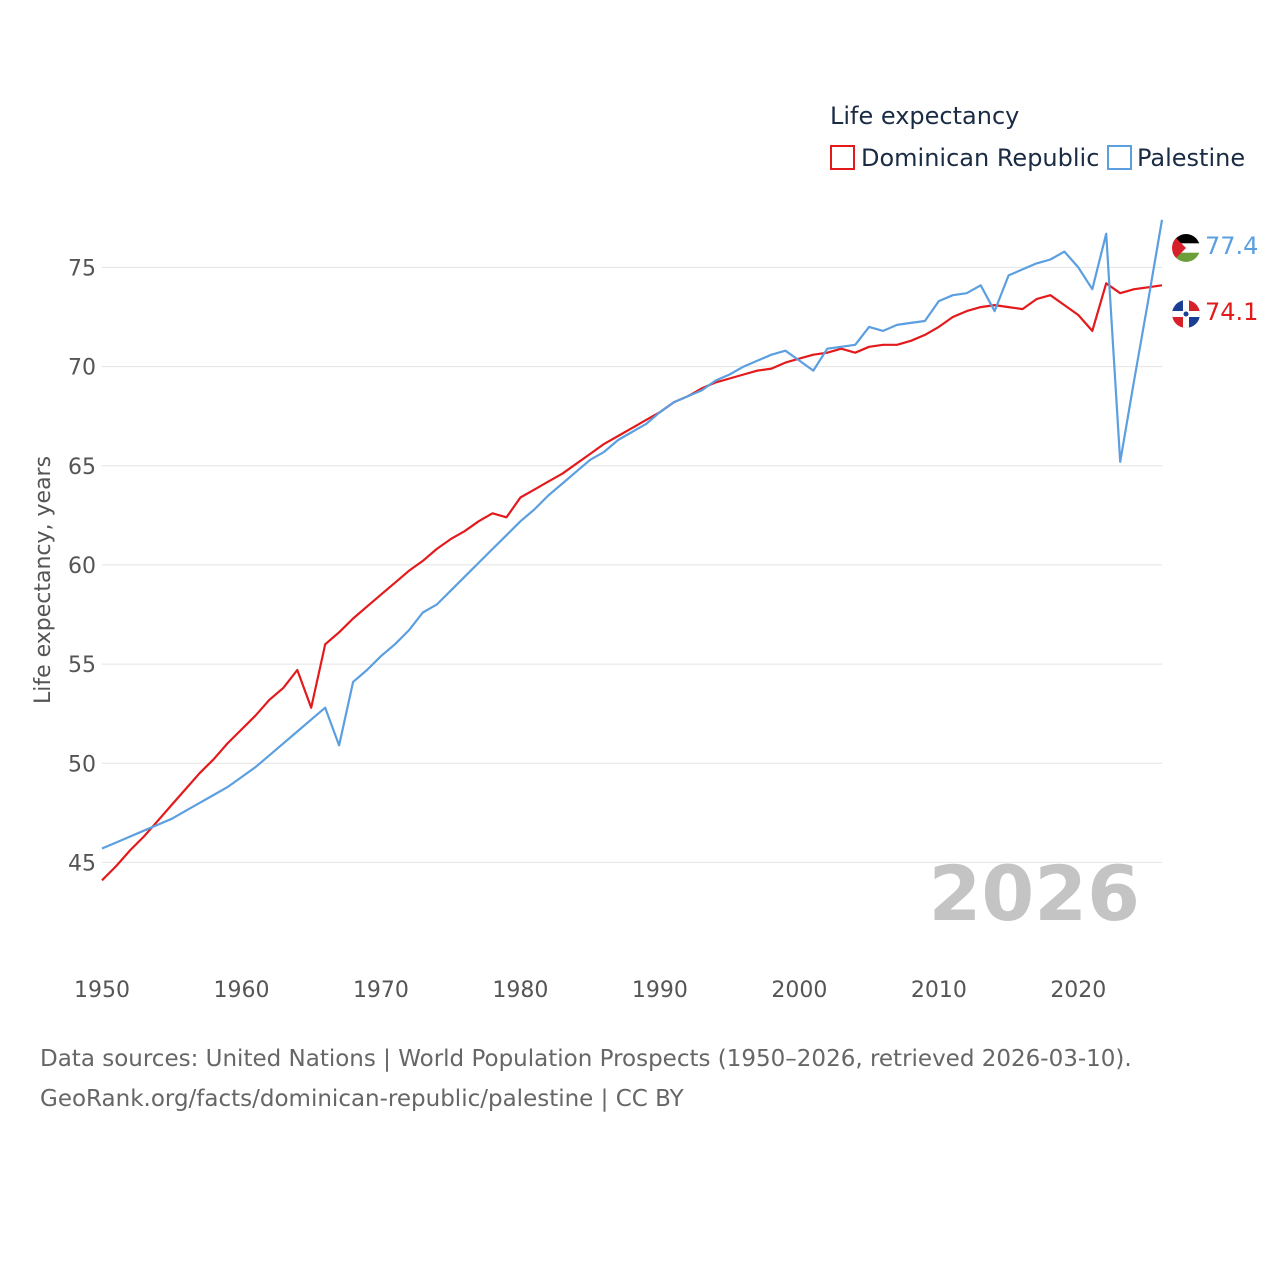 Image resolution: width=1280 pixels, height=1280 pixels. Describe the element at coordinates (1191, 158) in the screenshot. I see `legend-label-palestine: Palestine` at that location.